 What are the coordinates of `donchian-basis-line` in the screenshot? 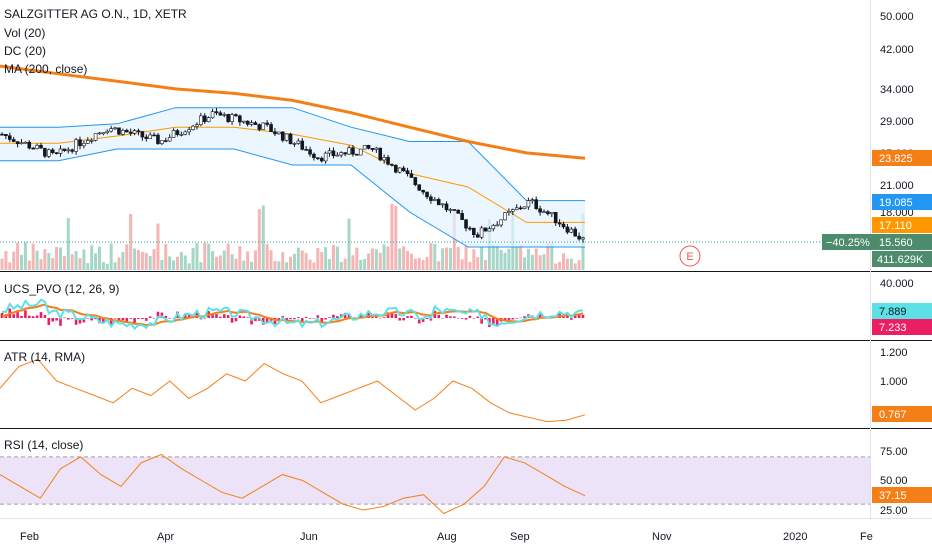 It's located at (292, 174).